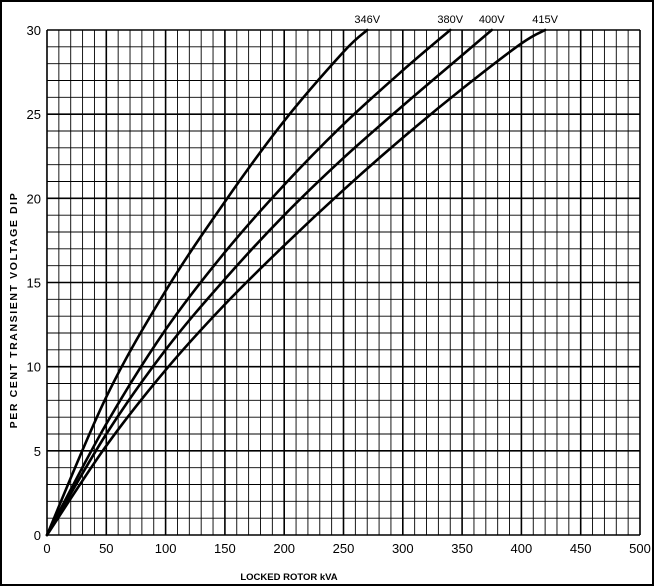 Image resolution: width=655 pixels, height=587 pixels. I want to click on y-tick-label: 10, so click(34, 367).